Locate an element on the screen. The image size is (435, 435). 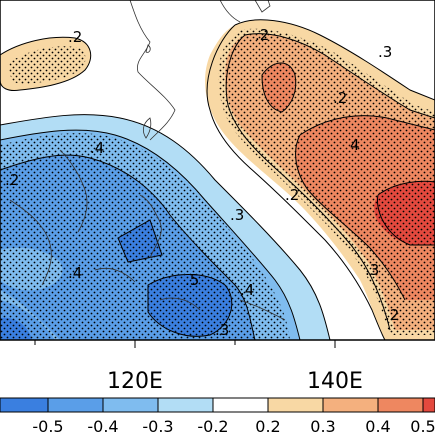
x-axis: 120E 140E is located at coordinates (198, 367).